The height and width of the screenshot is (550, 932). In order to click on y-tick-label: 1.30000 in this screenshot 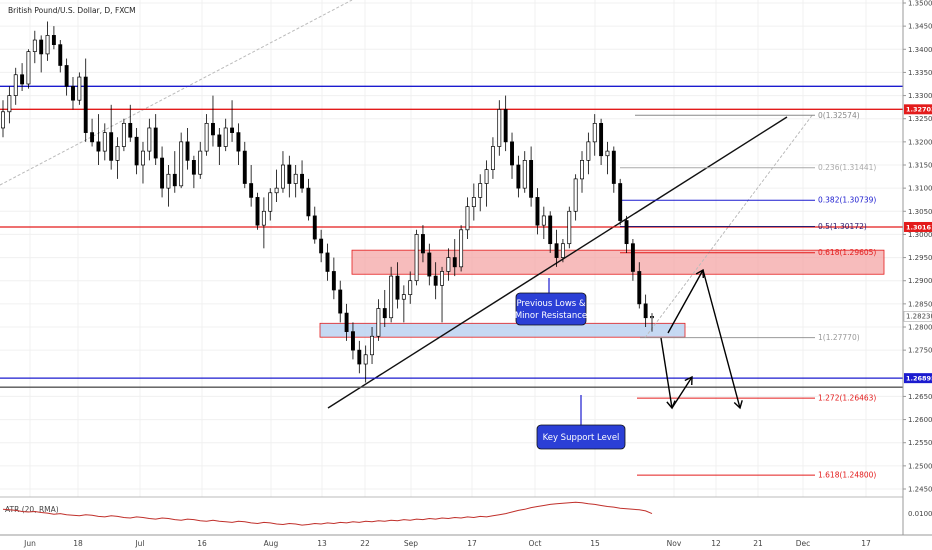, I will do `click(920, 235)`.